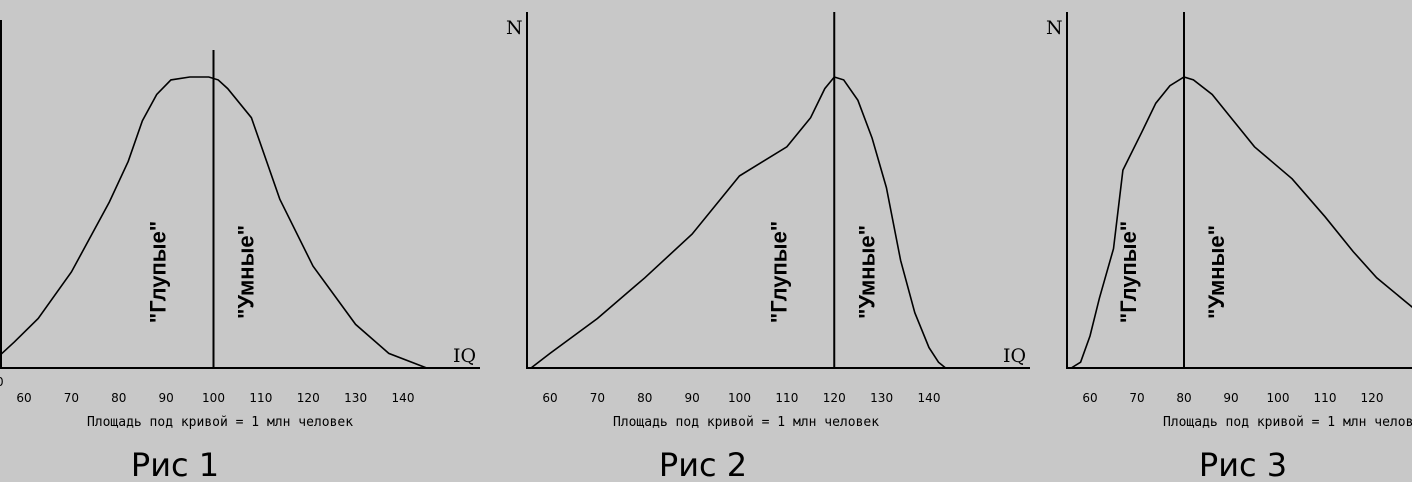 This screenshot has width=1412, height=482. Describe the element at coordinates (175, 464) in the screenshot. I see `figure-caption: Рис 1` at that location.